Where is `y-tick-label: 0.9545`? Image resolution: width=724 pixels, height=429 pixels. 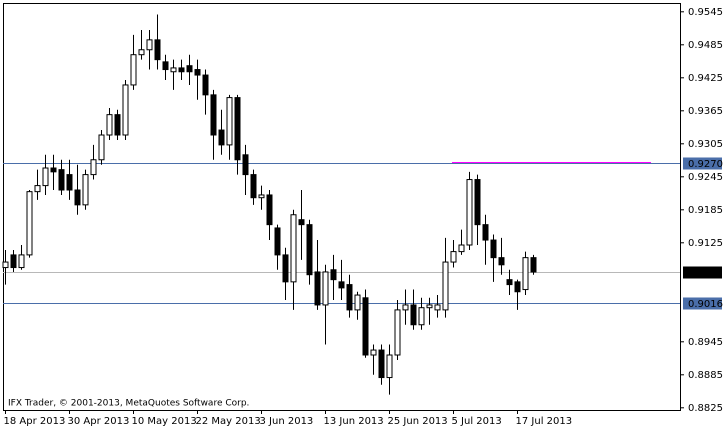
y-tick-label: 0.9545 is located at coordinates (705, 12).